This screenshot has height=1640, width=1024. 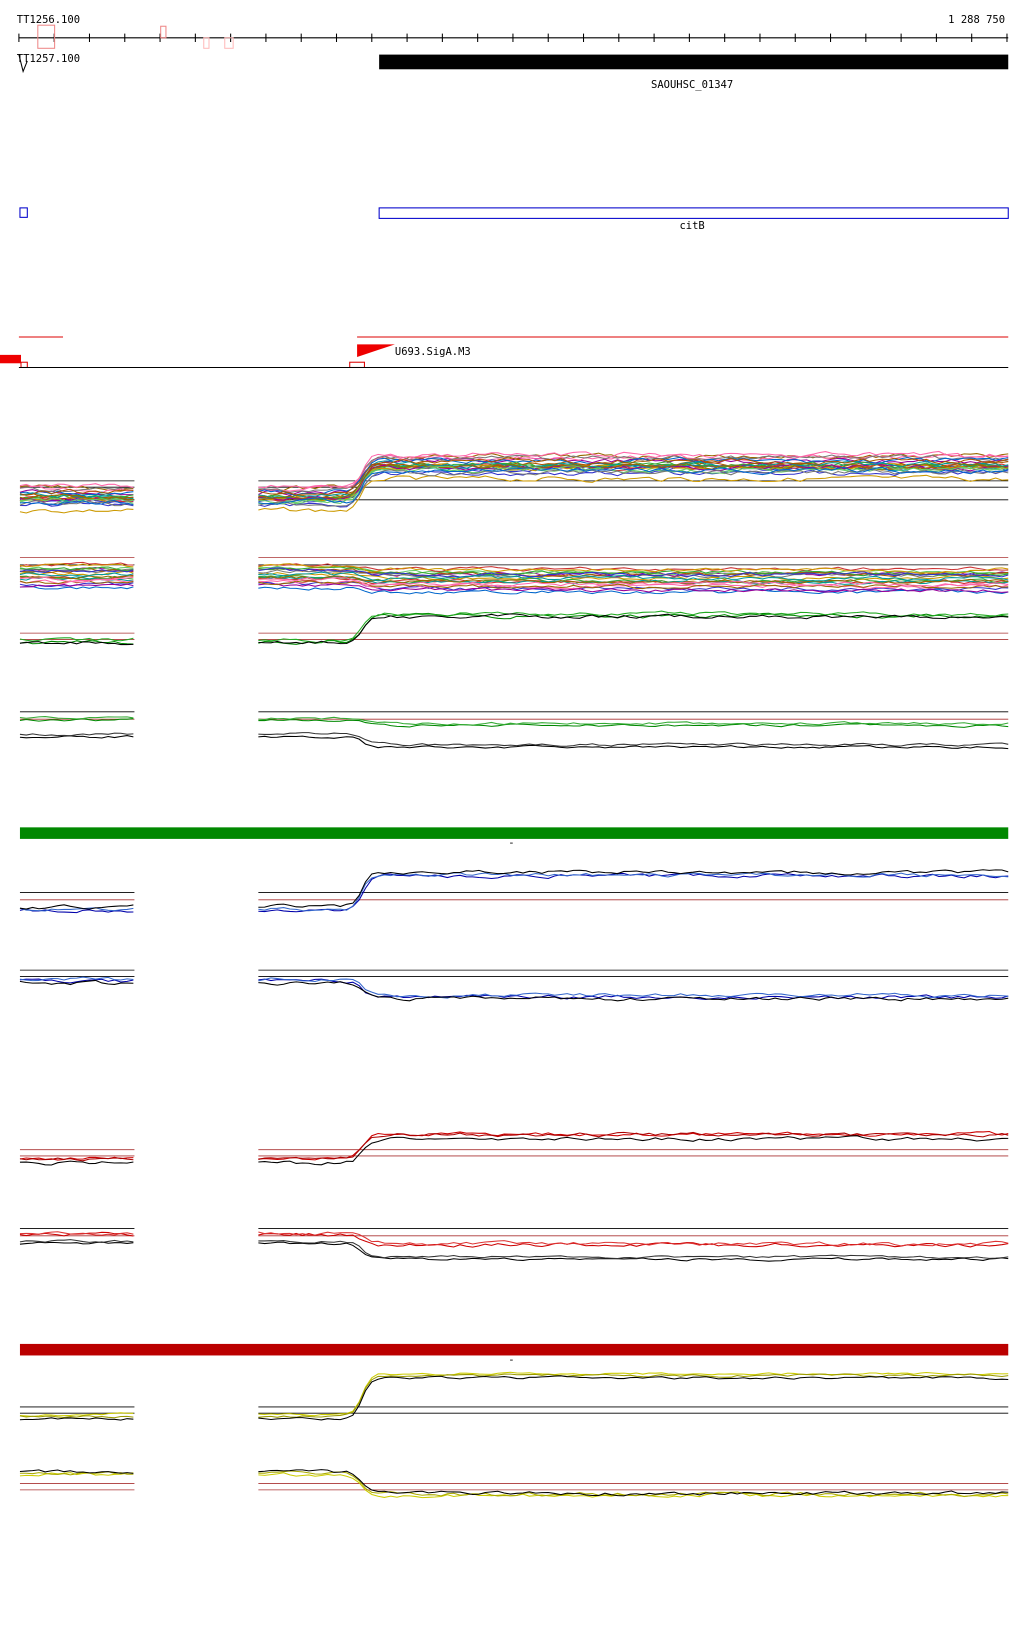 What do you see at coordinates (23, 212) in the screenshot?
I see `operon-box` at bounding box center [23, 212].